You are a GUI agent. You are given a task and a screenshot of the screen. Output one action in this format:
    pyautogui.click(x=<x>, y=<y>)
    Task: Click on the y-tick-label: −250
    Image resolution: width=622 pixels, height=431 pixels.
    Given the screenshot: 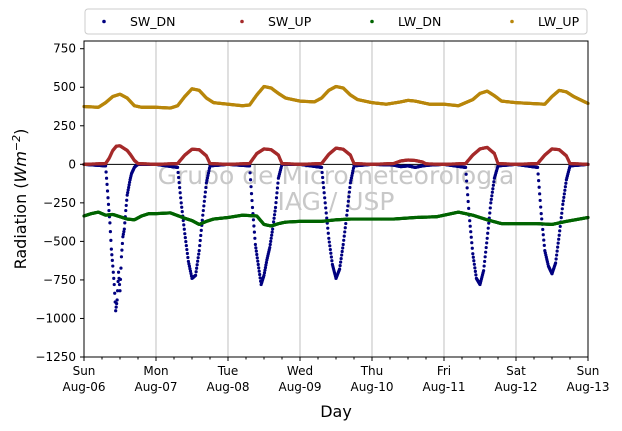 What is the action you would take?
    pyautogui.click(x=59, y=203)
    